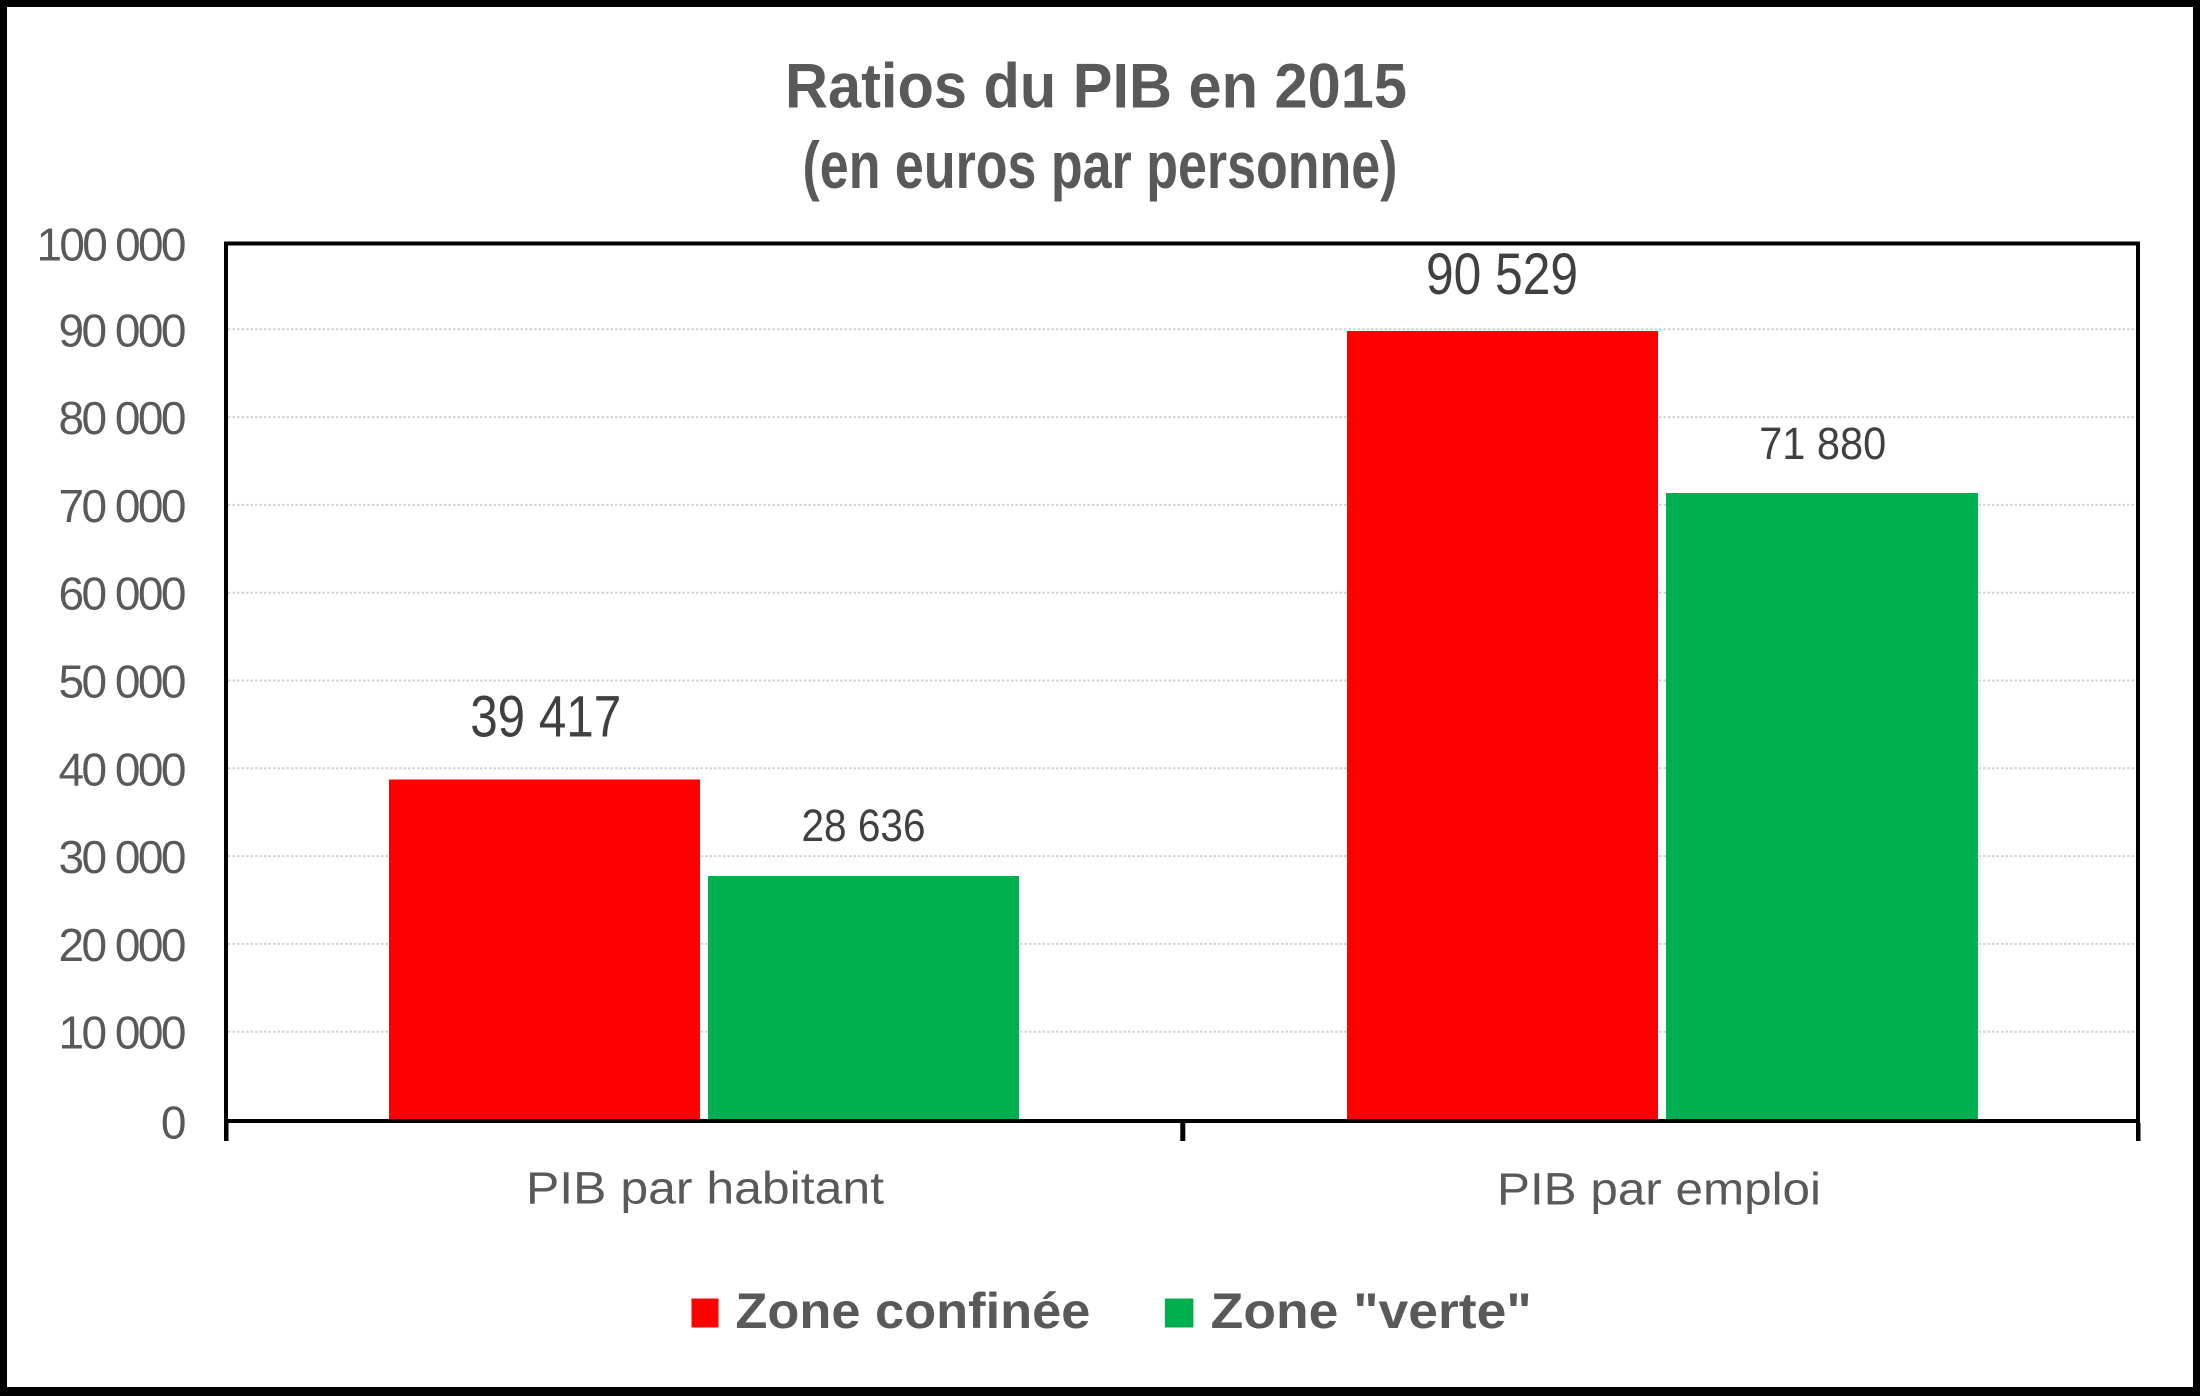  What do you see at coordinates (123, 418) in the screenshot?
I see `svg-text: 80 000` at bounding box center [123, 418].